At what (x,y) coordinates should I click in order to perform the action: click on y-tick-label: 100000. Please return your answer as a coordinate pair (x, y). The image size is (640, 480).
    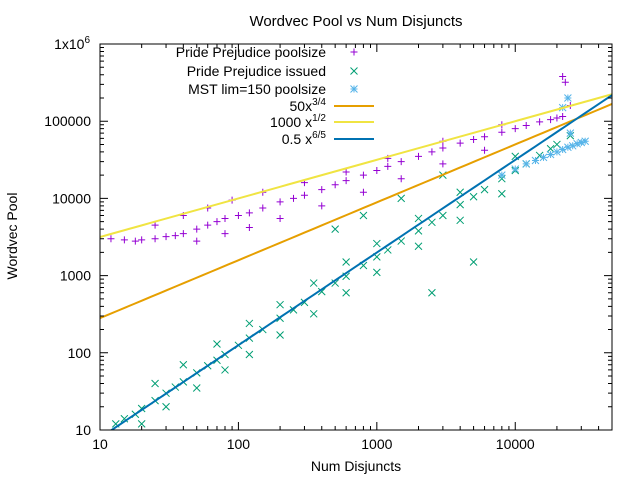
    Looking at the image, I should click on (67, 121).